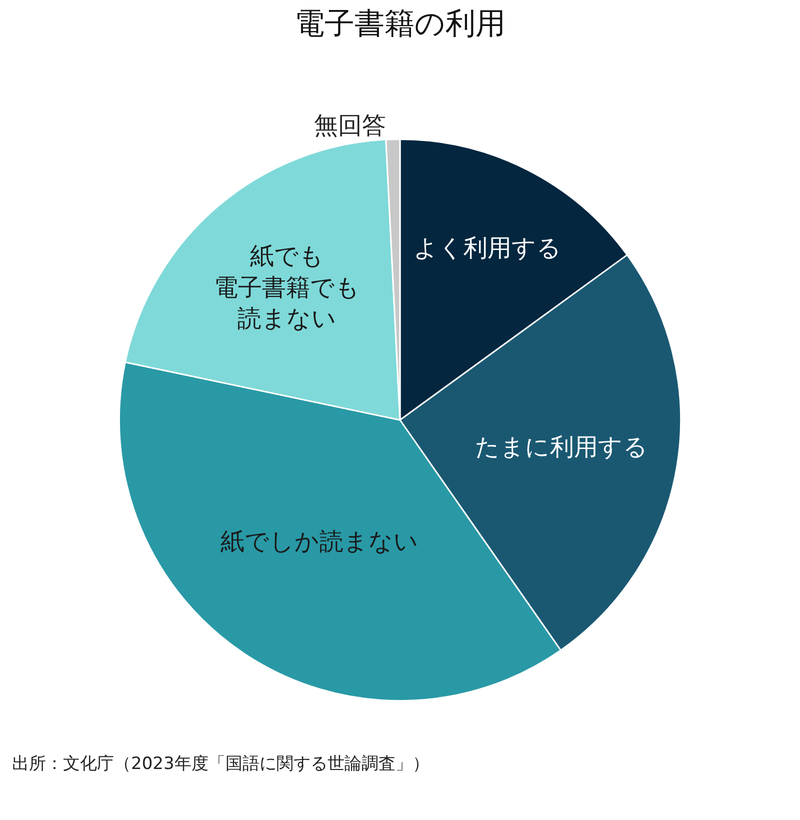  I want to click on slice-label: 紙でも電子書籍でも読まない, so click(287, 287).